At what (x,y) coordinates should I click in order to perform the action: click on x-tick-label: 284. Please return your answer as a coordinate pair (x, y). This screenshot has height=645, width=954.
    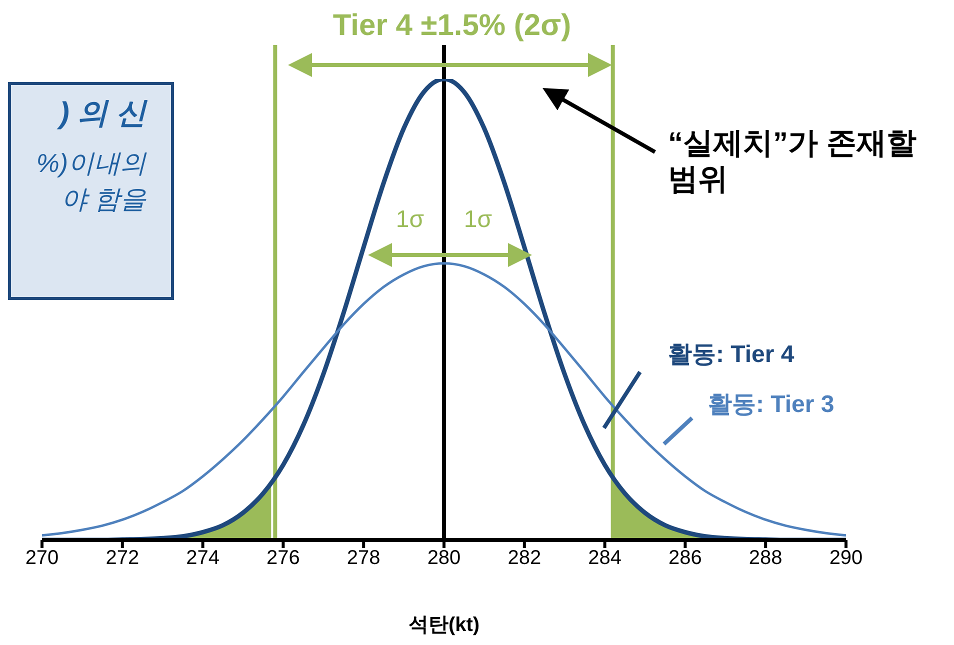
    Looking at the image, I should click on (605, 558).